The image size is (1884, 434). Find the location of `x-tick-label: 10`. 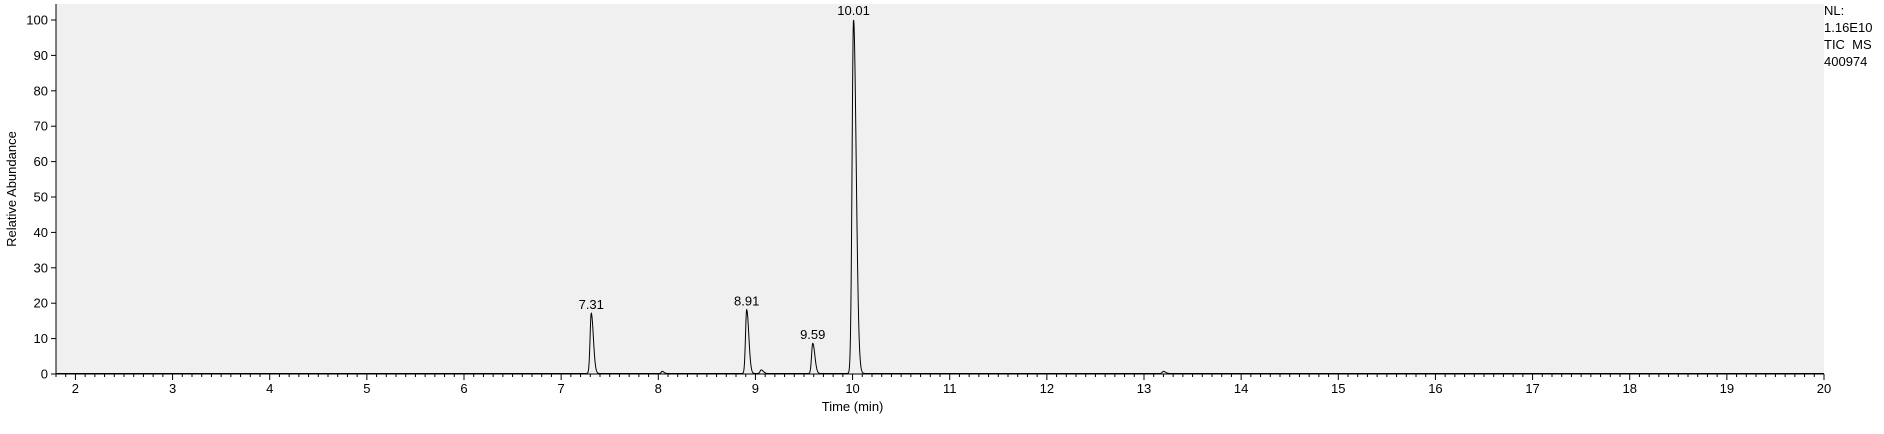

x-tick-label: 10 is located at coordinates (852, 388).